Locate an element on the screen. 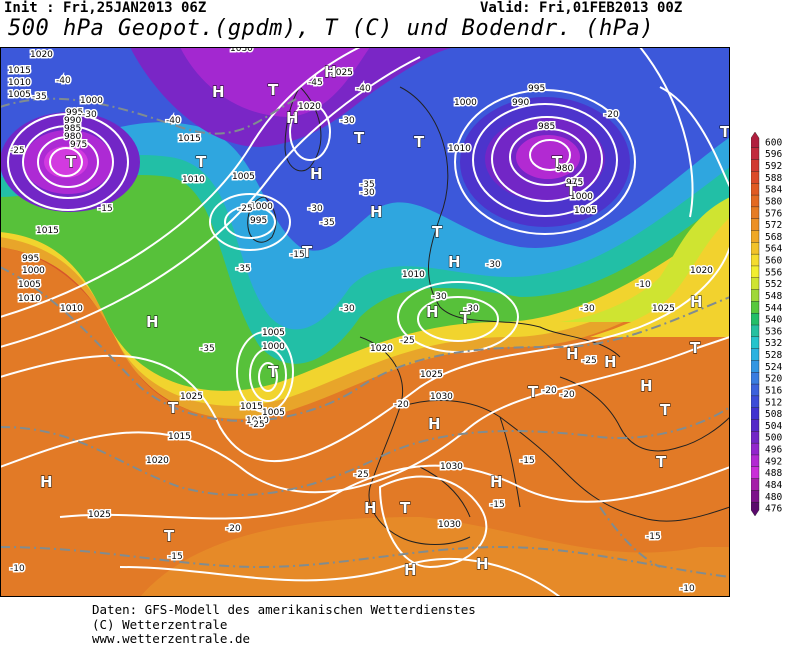 The image size is (790, 648). temperature-label: -40 is located at coordinates (173, 121).